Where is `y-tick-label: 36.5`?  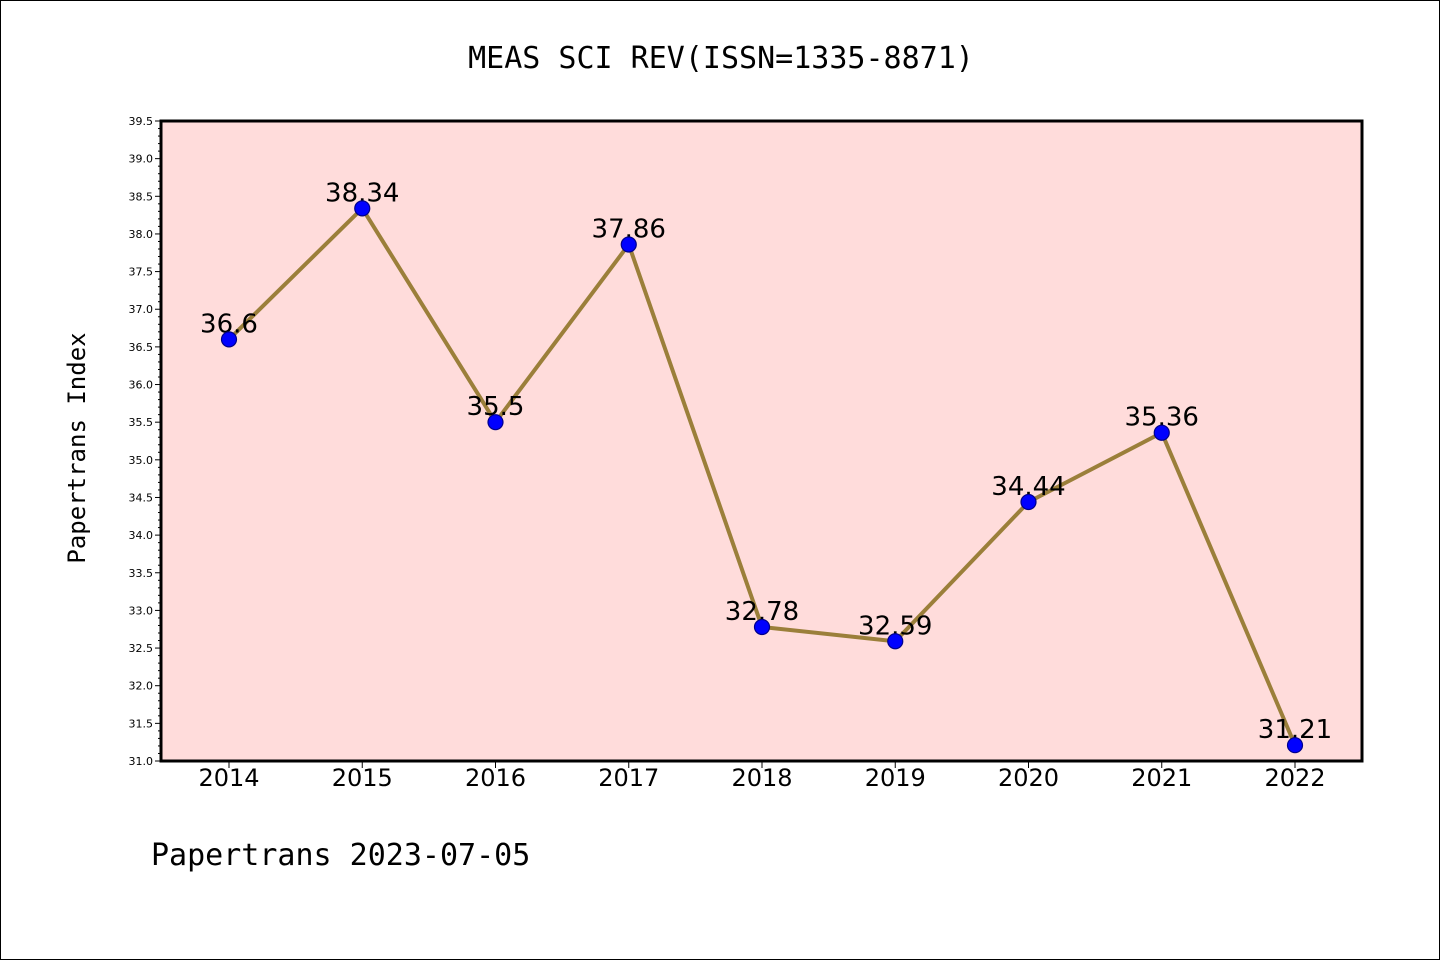 y-tick-label: 36.5 is located at coordinates (141, 347).